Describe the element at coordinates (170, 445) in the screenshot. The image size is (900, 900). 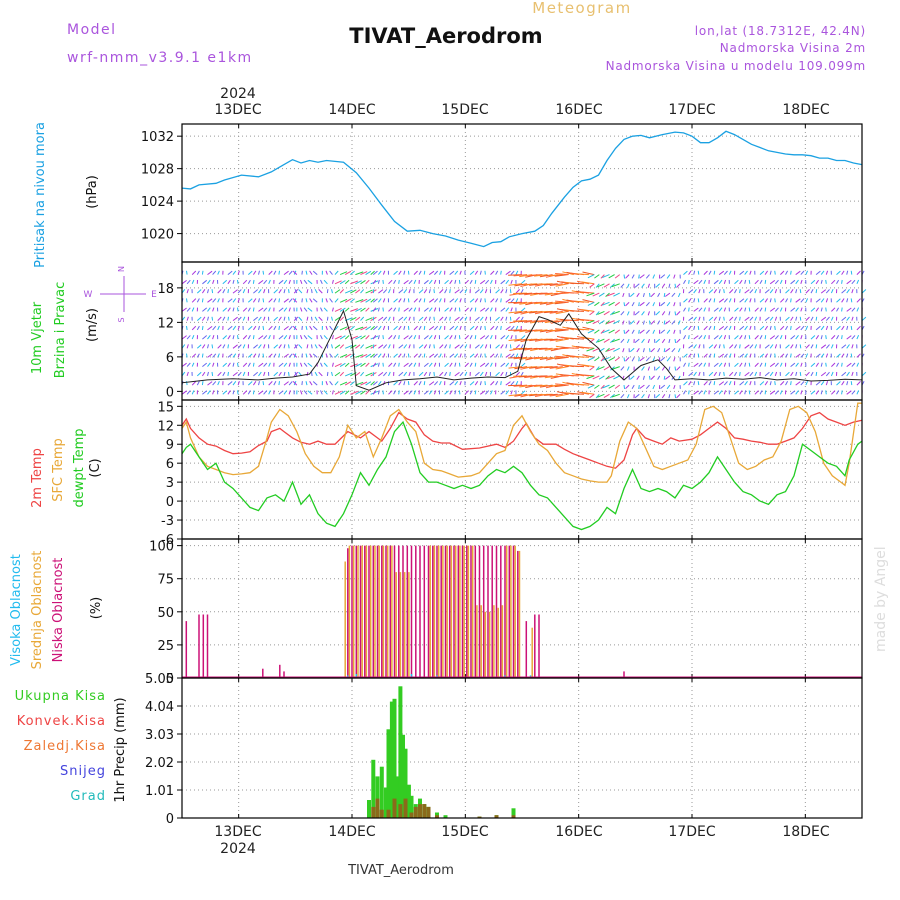
I see `y-tick-label: 9` at that location.